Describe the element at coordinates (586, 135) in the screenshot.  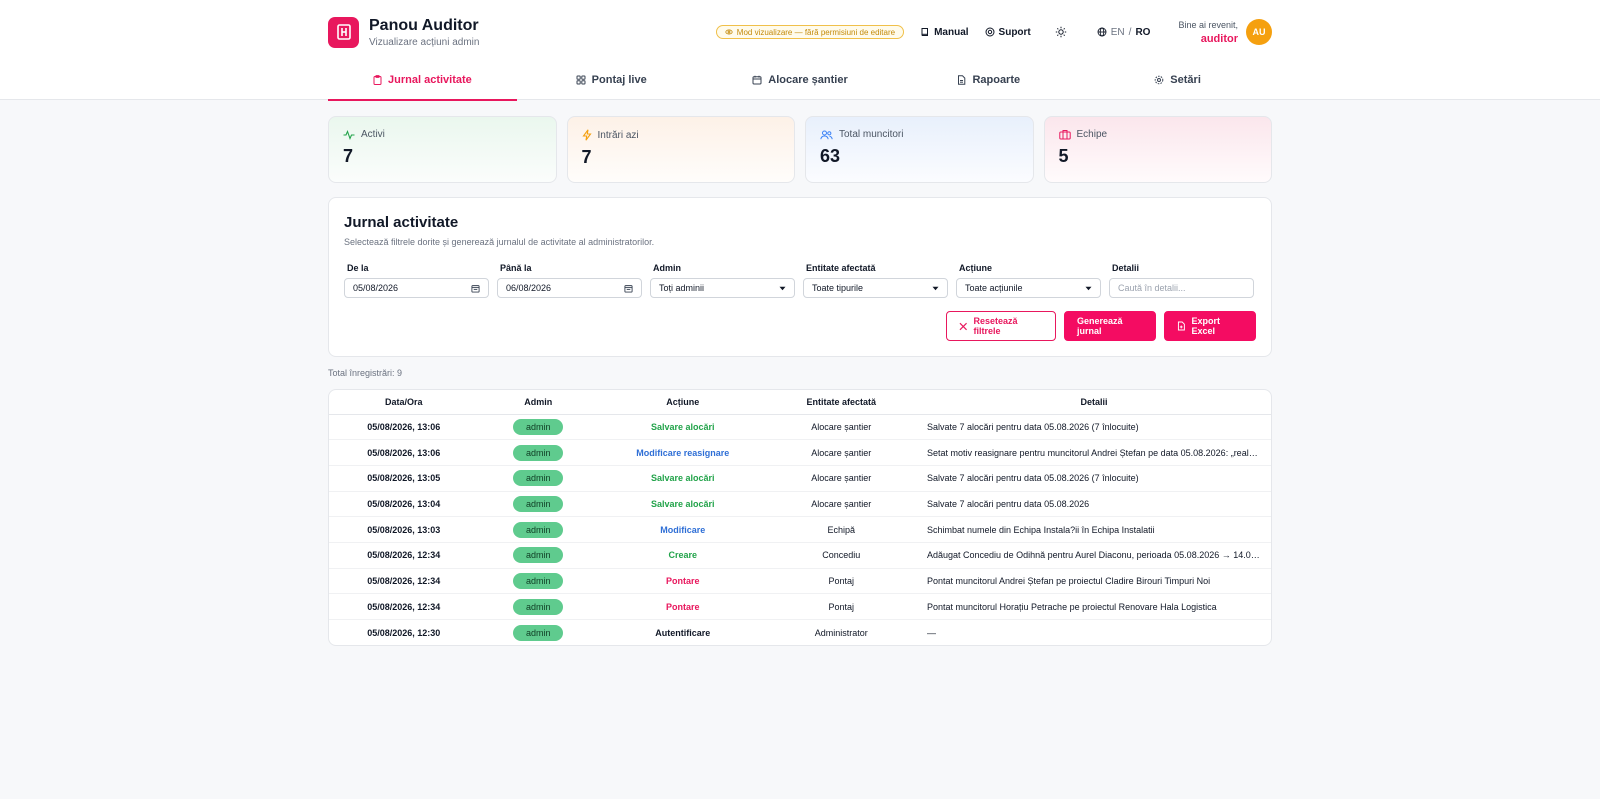
I see `bolt-icon` at that location.